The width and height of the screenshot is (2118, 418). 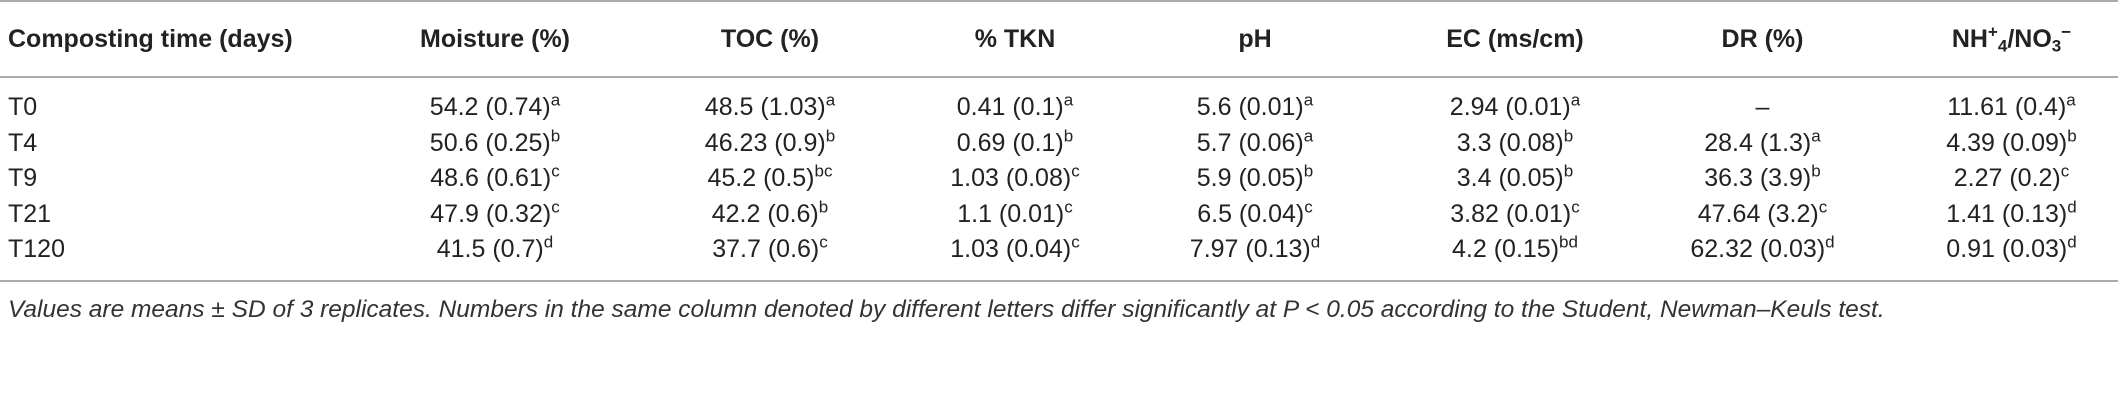 I want to click on table-cell: 4.39 (0.09)b, so click(x=2011, y=144).